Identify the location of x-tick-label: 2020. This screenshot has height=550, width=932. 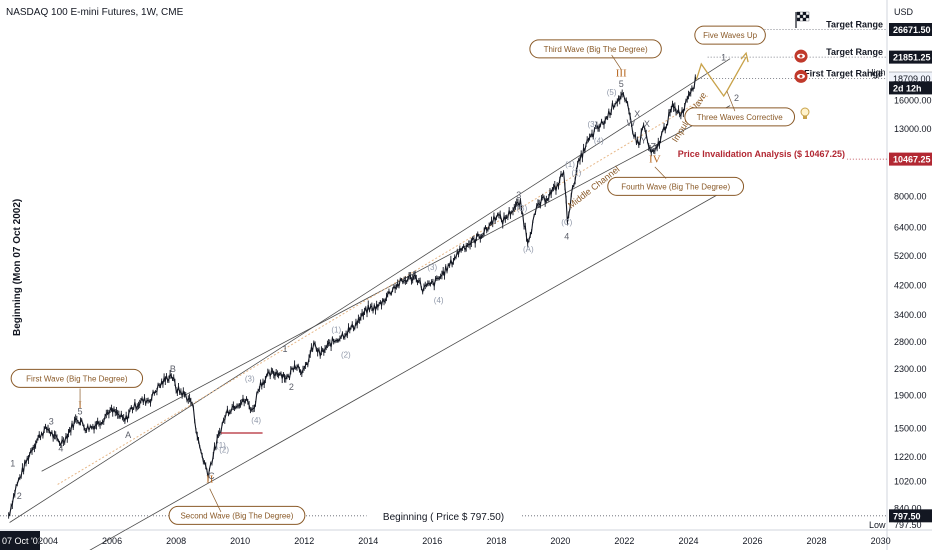
(560, 541).